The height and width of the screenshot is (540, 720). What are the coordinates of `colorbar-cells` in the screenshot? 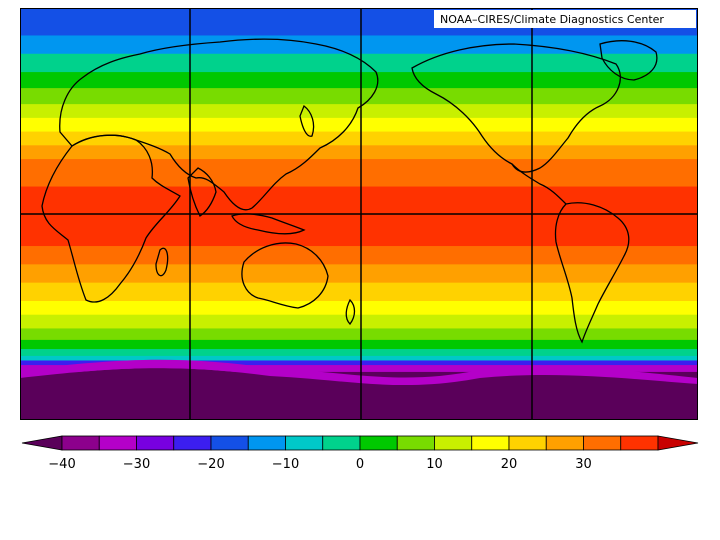 It's located at (360, 443).